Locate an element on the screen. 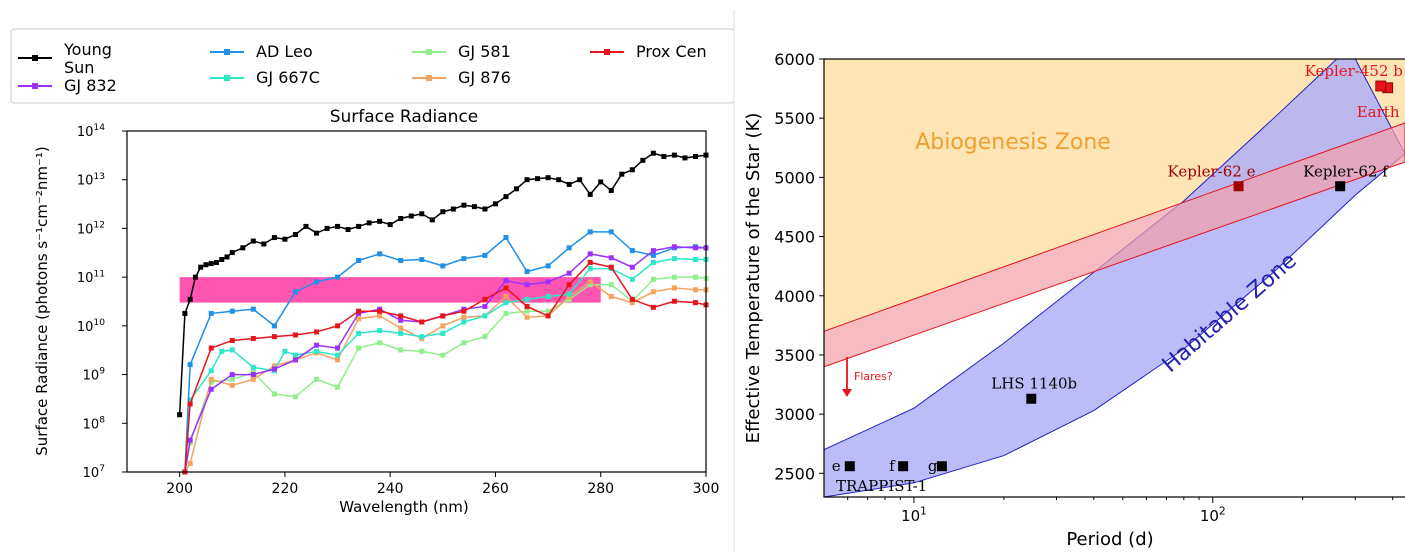 The height and width of the screenshot is (552, 1405). y-tick-label: 3500 is located at coordinates (794, 355).